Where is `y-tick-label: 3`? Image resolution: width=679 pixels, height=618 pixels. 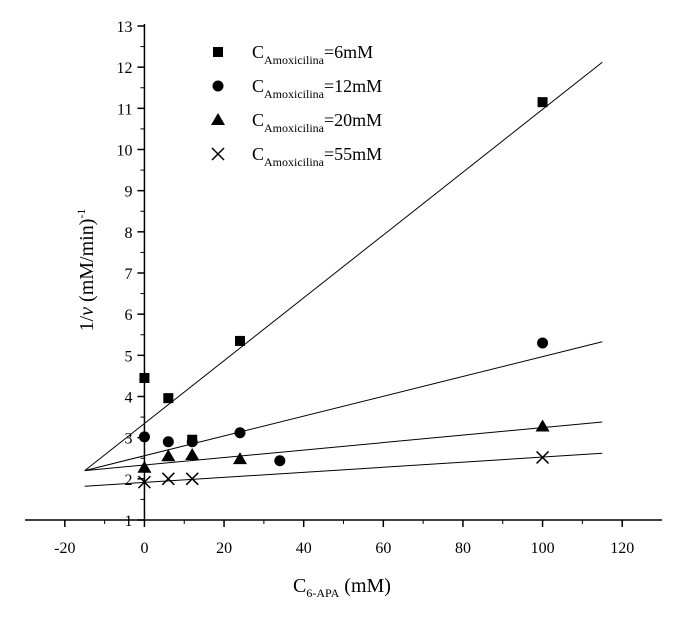 y-tick-label: 3 is located at coordinates (128, 439).